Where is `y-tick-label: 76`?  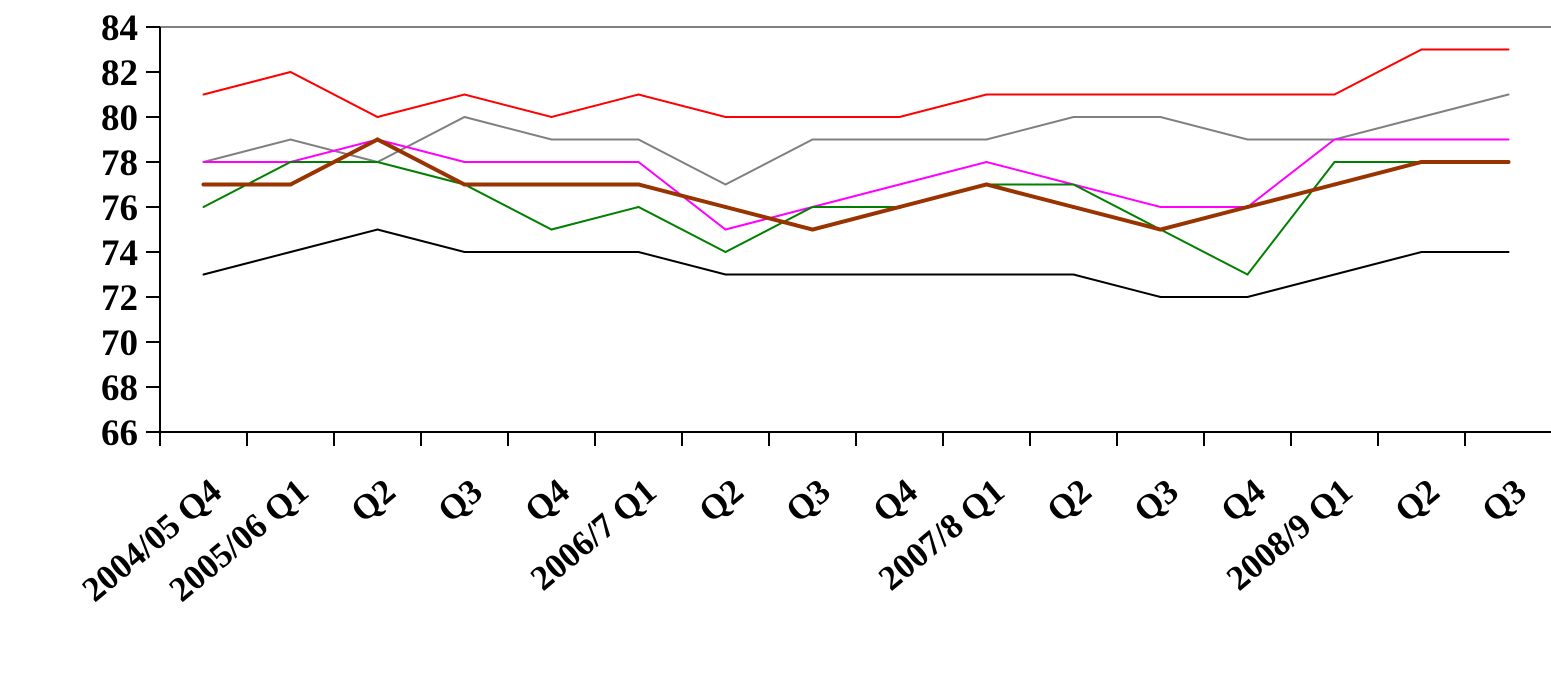
y-tick-label: 76 is located at coordinates (119, 208).